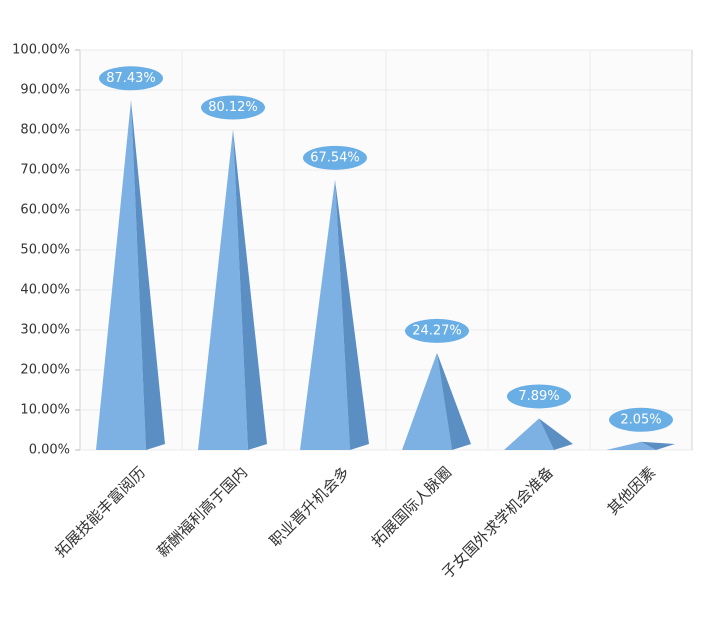  I want to click on value-label: 2.05%, so click(640, 419).